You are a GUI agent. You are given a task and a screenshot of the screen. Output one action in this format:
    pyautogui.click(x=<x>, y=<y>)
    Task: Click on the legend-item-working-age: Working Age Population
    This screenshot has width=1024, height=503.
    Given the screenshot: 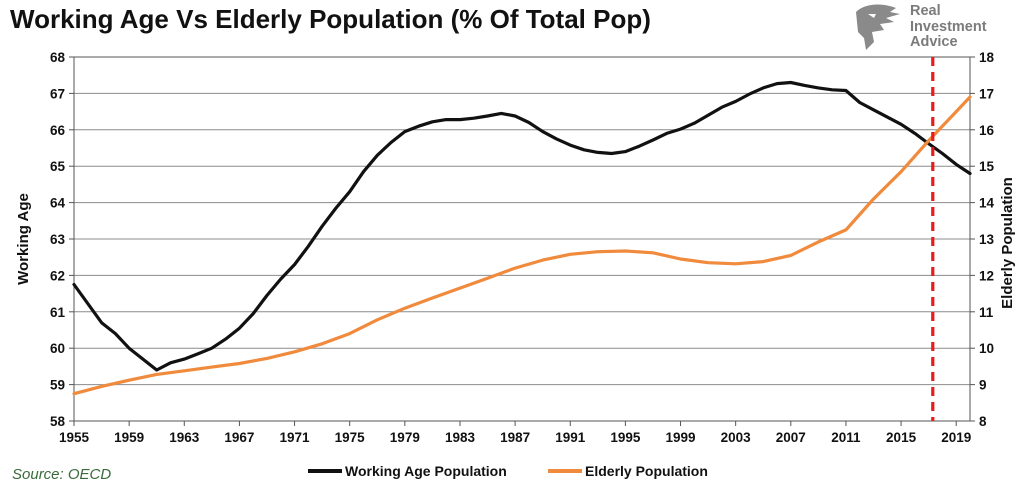 What is the action you would take?
    pyautogui.click(x=407, y=471)
    